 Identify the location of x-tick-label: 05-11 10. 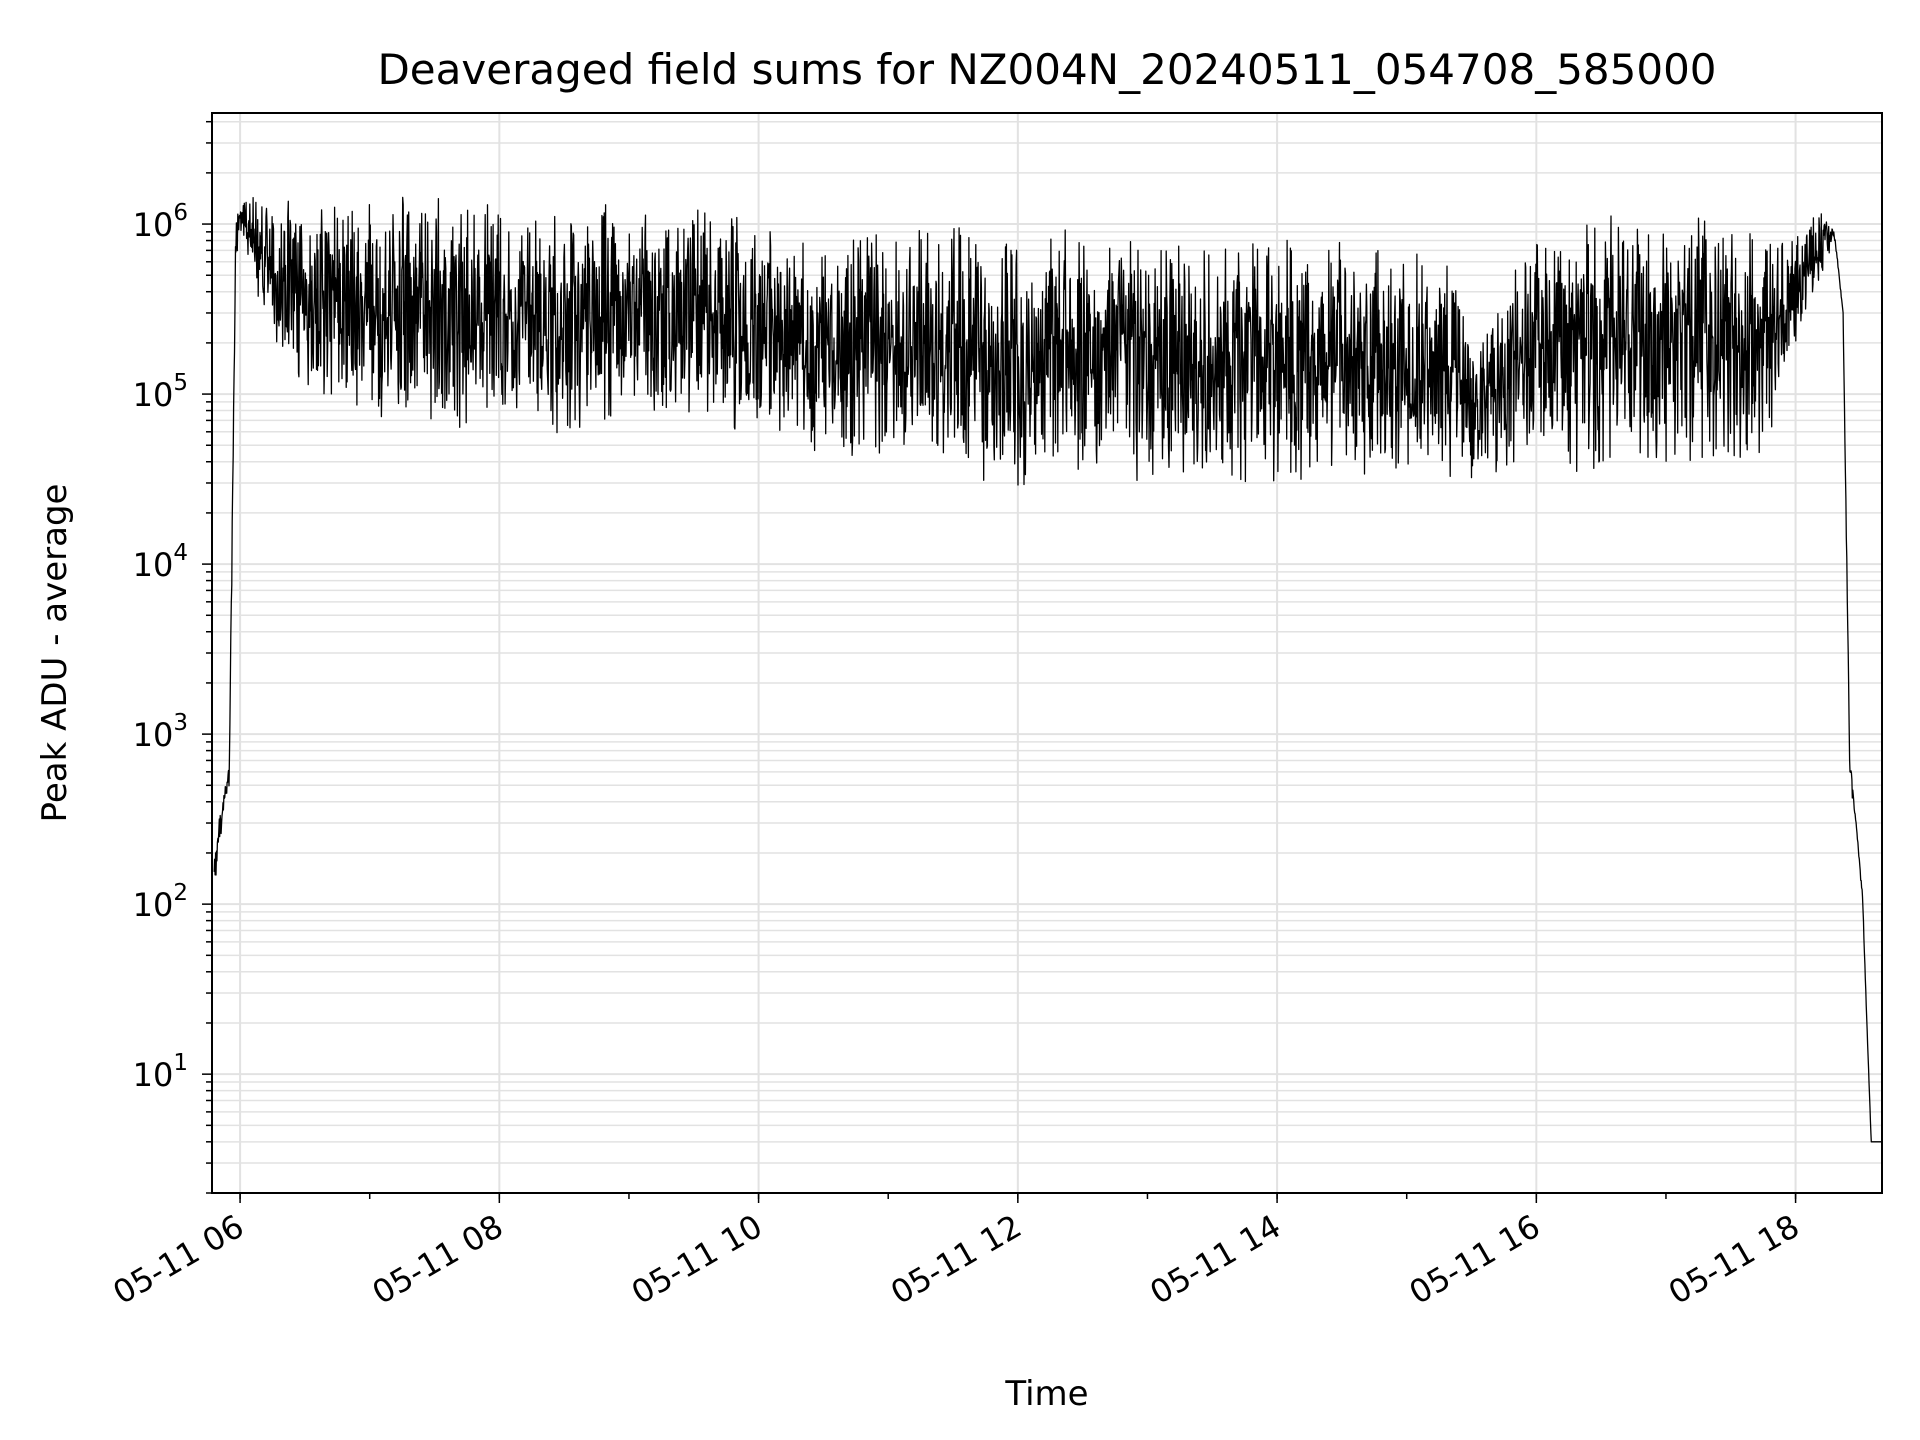
(697, 1259).